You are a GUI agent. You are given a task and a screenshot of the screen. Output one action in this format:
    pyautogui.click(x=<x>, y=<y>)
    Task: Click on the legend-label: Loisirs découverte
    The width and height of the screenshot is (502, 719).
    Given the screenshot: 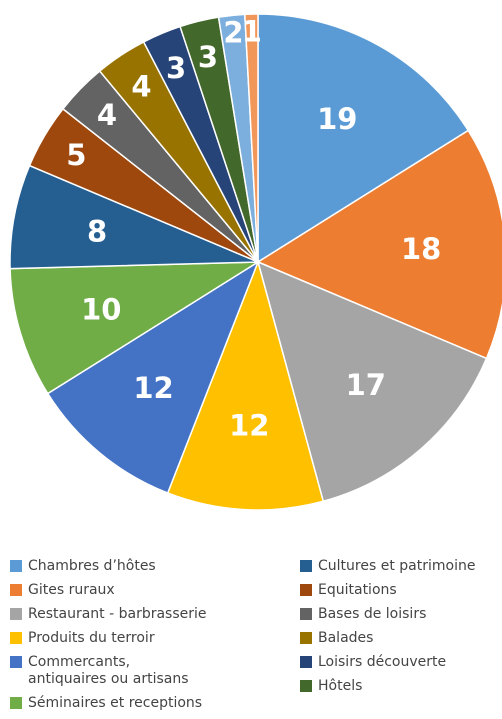 What is the action you would take?
    pyautogui.click(x=382, y=662)
    